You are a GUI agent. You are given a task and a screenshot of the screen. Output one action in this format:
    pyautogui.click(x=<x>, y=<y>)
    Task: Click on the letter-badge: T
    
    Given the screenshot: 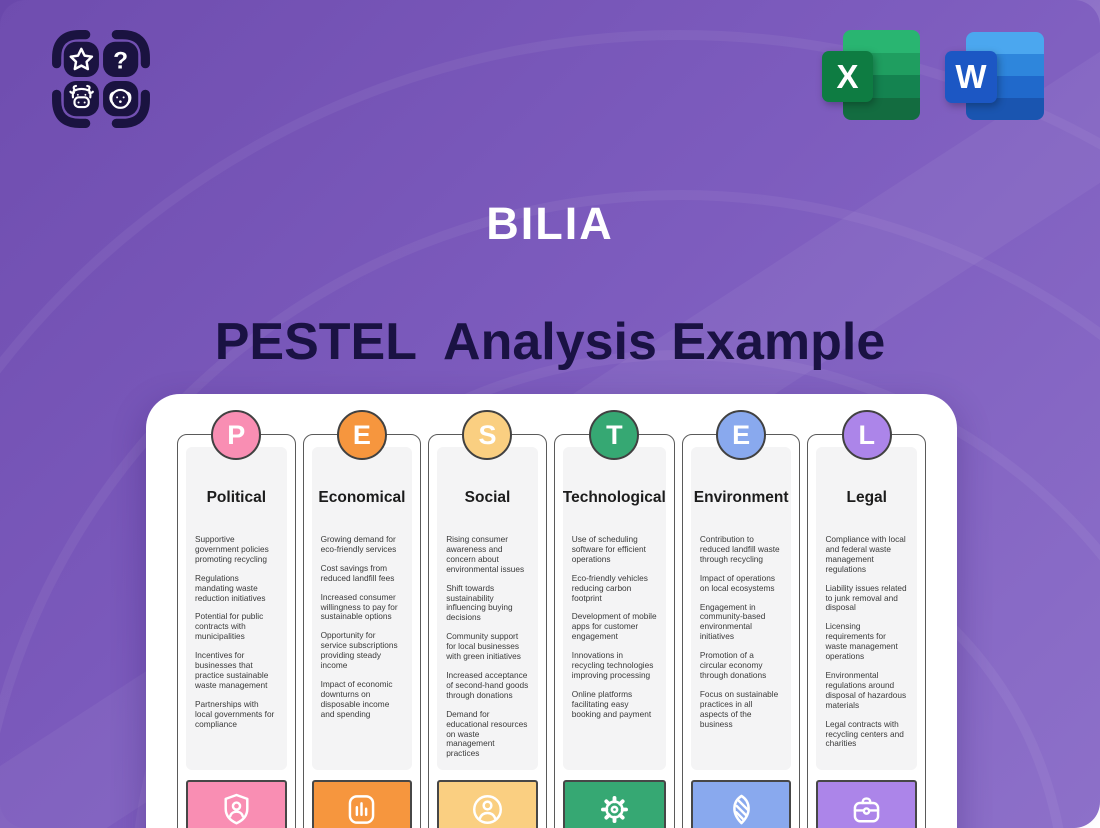 What is the action you would take?
    pyautogui.click(x=614, y=435)
    